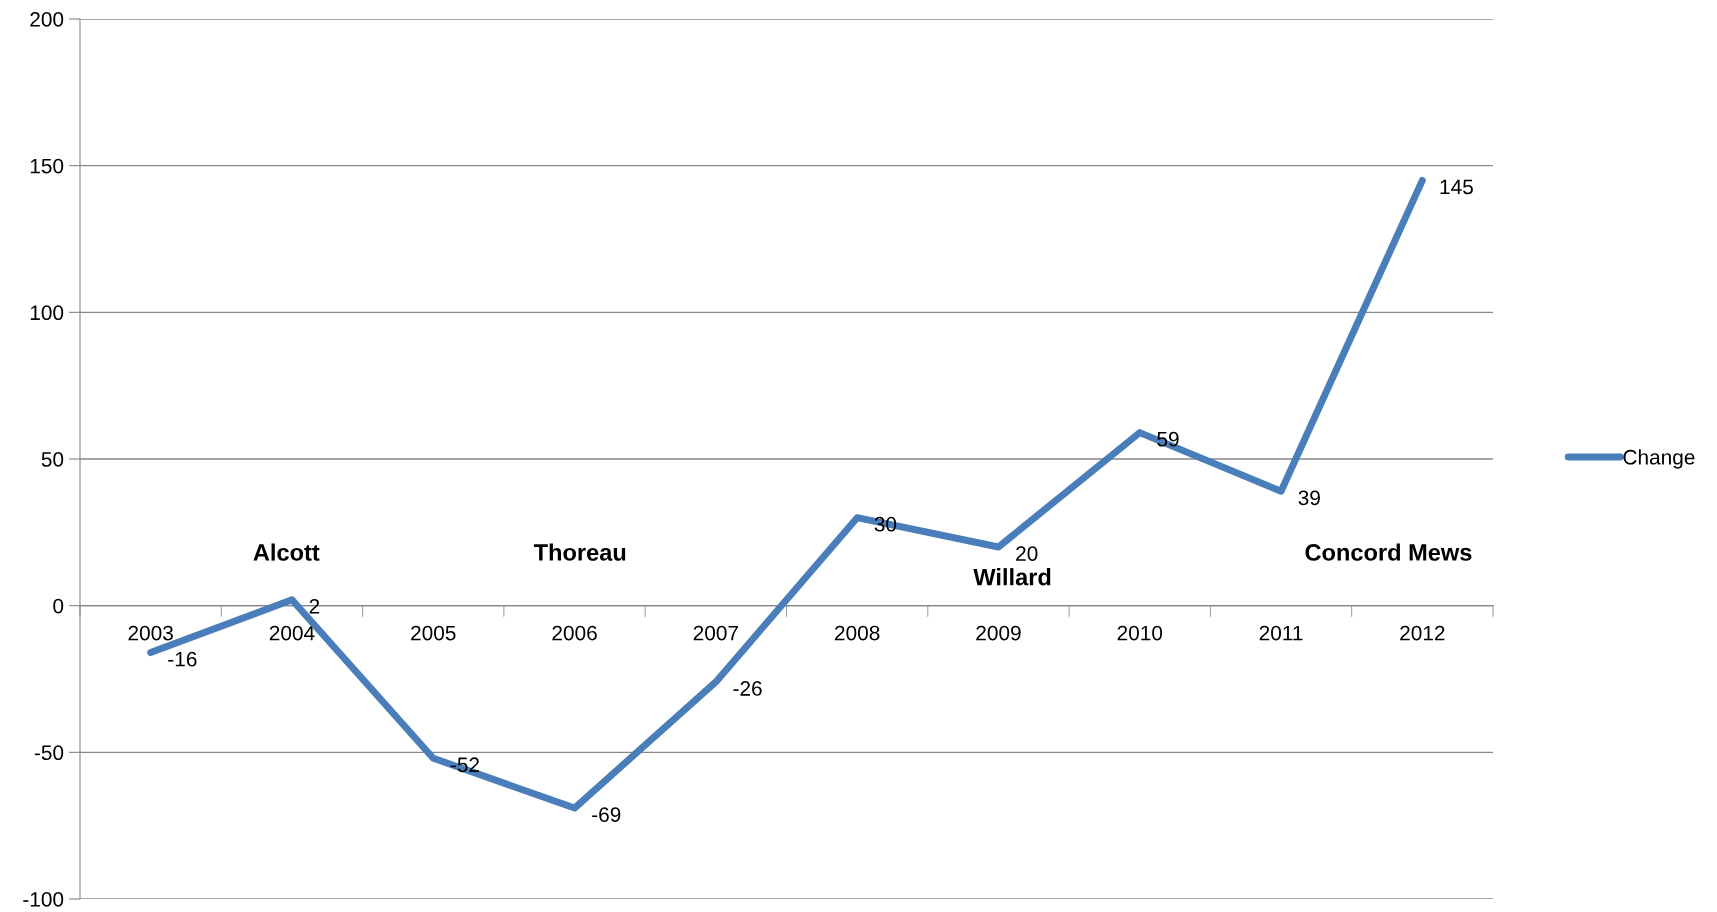  What do you see at coordinates (715, 633) in the screenshot?
I see `x-tick-label: 2007` at bounding box center [715, 633].